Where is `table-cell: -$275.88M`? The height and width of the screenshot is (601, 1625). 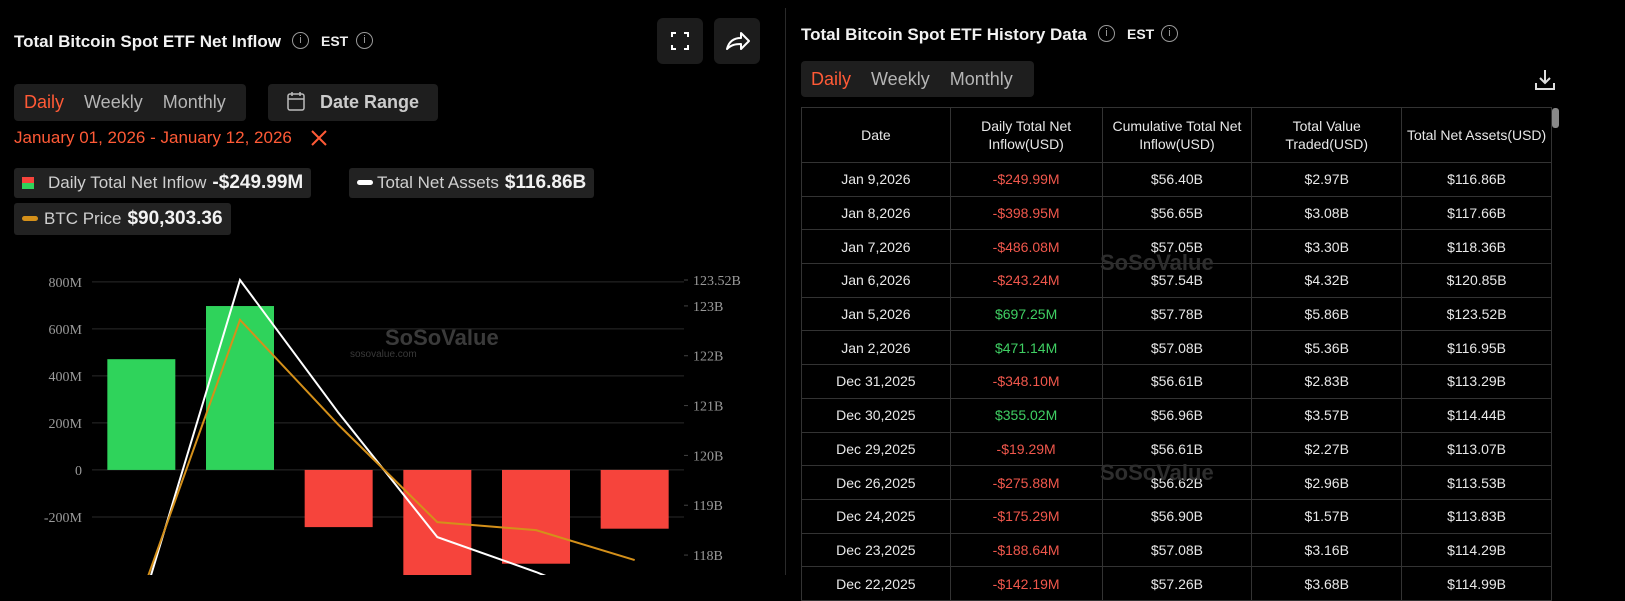 table-cell: -$275.88M is located at coordinates (1026, 482).